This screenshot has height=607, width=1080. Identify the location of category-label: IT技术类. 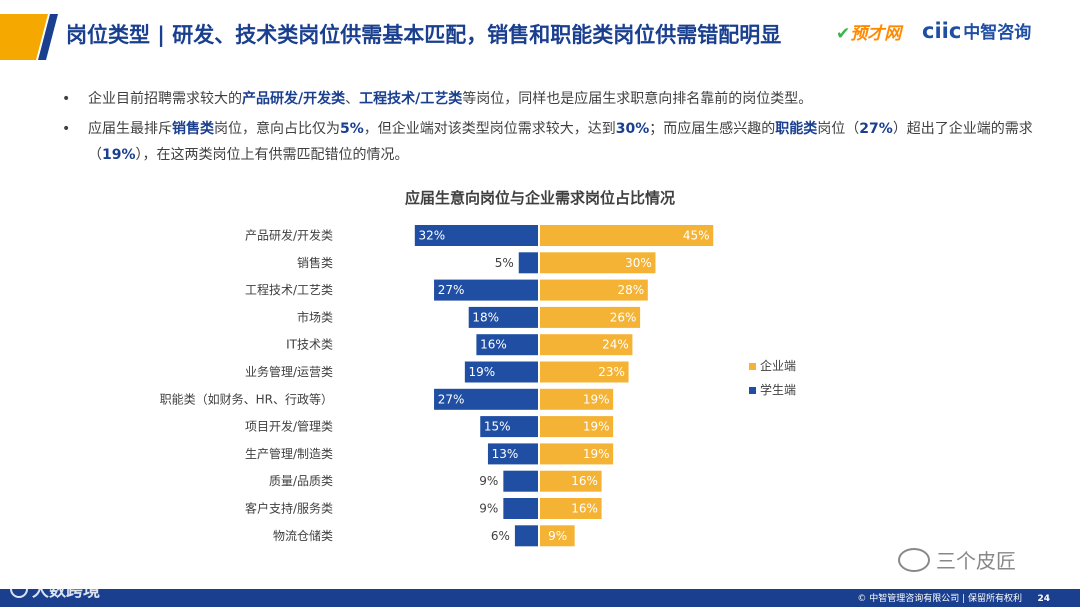
(309, 345).